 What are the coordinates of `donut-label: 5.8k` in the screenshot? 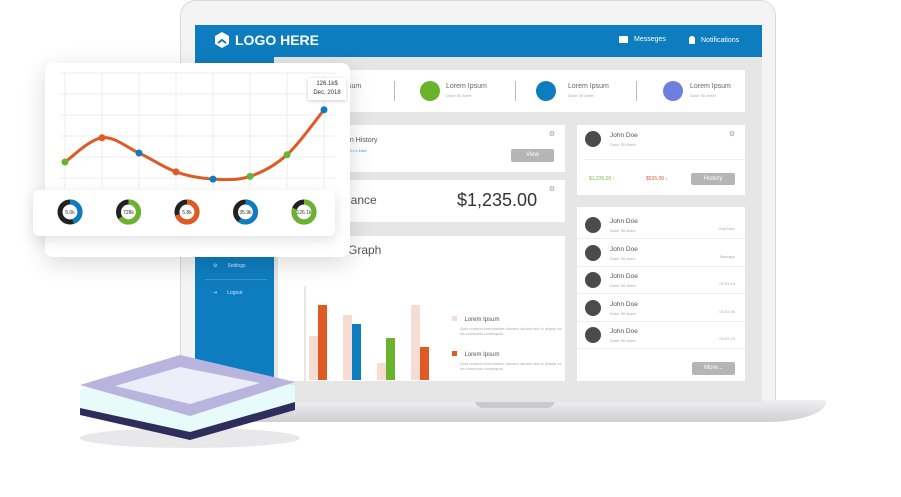 It's located at (187, 213).